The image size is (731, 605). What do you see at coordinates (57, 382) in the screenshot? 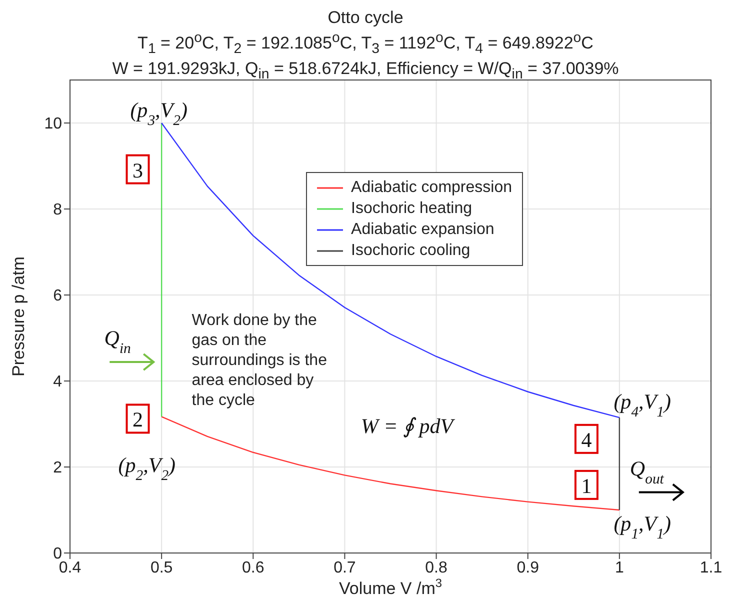
I see `y-tick-label: 4` at bounding box center [57, 382].